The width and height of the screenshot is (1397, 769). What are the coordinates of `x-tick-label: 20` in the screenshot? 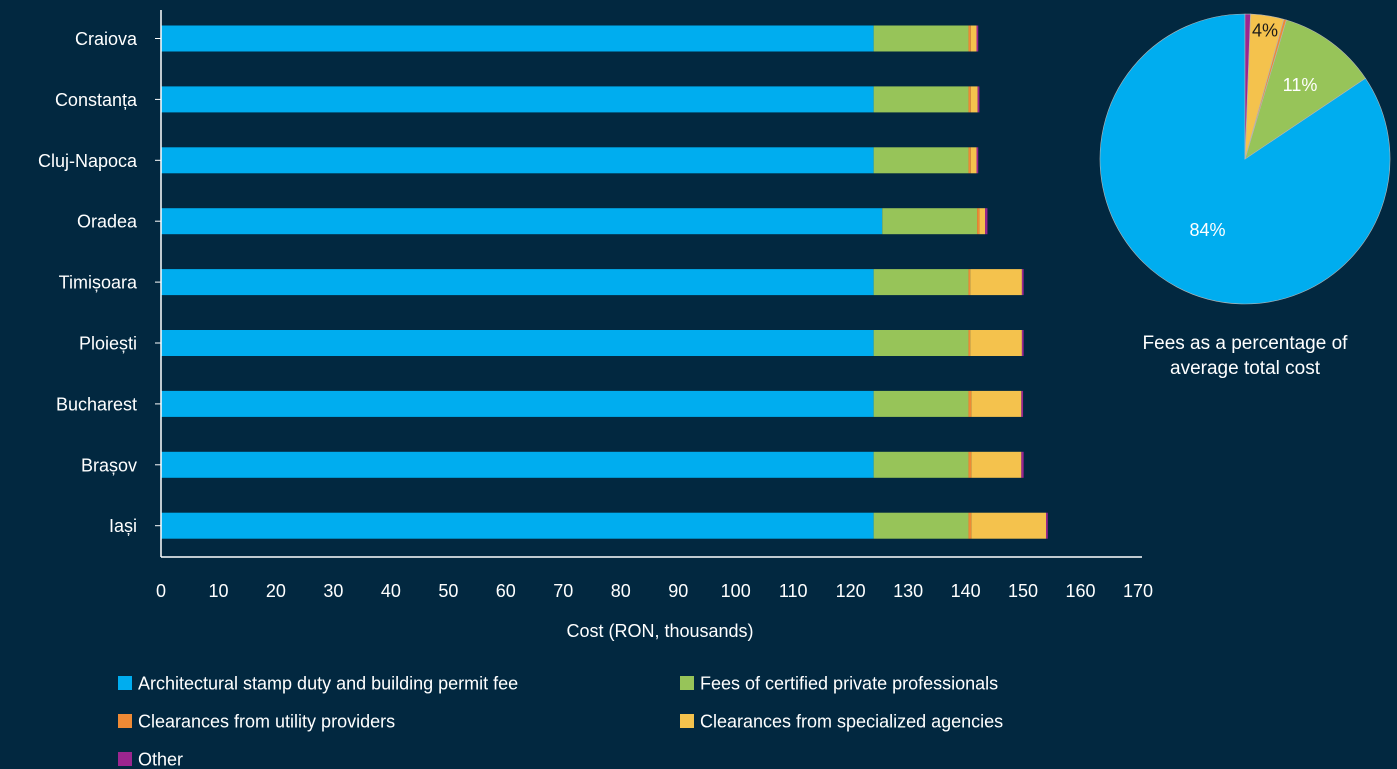 It's located at (276, 591).